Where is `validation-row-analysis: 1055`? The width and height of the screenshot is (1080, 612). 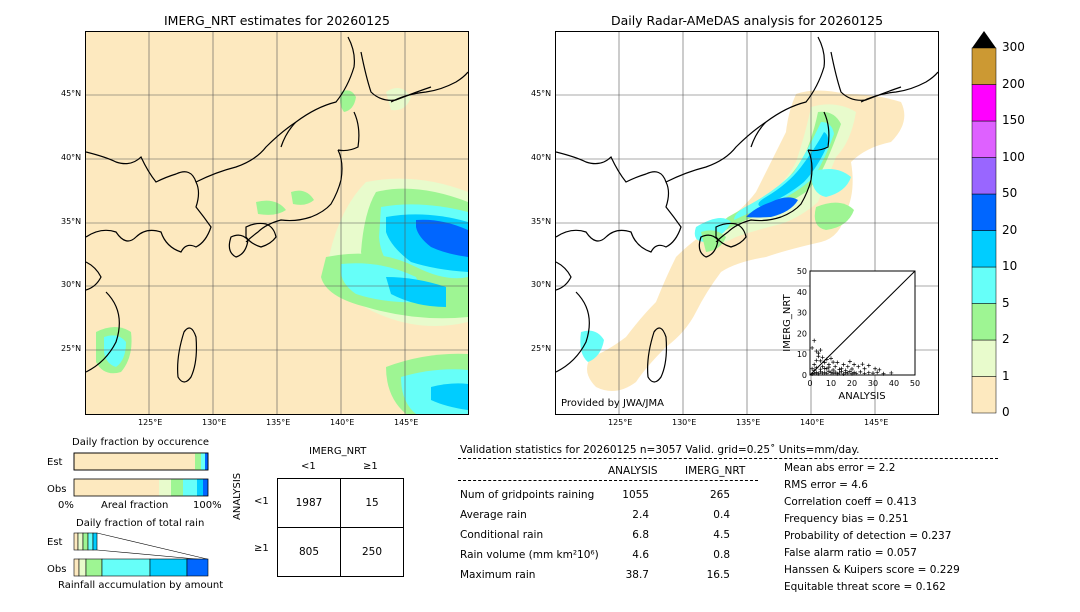
validation-row-analysis: 1055 is located at coordinates (635, 495).